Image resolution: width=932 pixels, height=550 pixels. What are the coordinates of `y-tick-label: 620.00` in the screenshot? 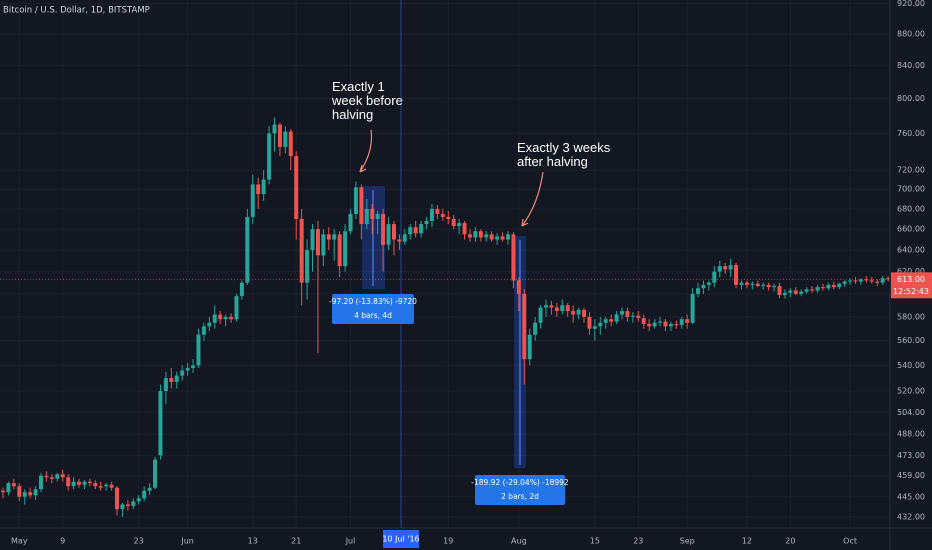 It's located at (911, 271).